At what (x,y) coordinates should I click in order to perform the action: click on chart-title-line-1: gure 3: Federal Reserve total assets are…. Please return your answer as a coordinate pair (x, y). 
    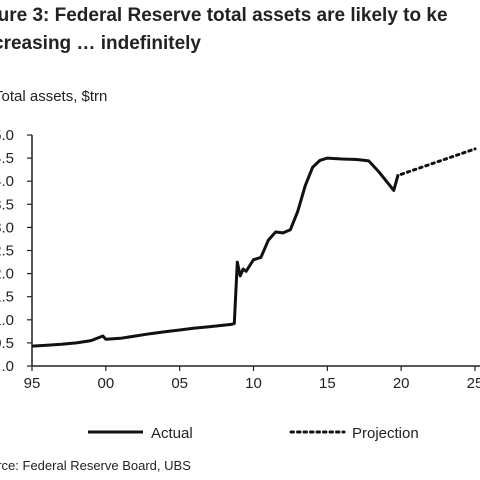
    Looking at the image, I should click on (224, 15).